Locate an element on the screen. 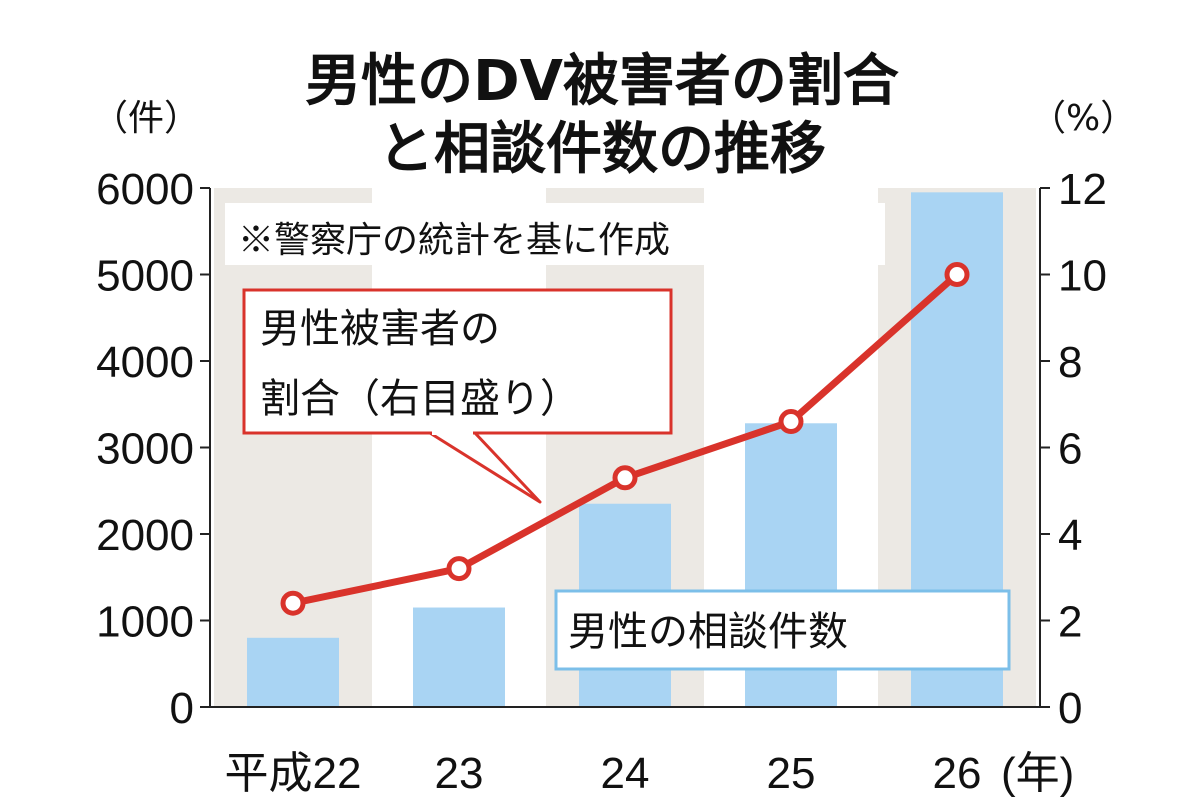 The width and height of the screenshot is (1179, 801). bar-label-box is located at coordinates (782, 630).